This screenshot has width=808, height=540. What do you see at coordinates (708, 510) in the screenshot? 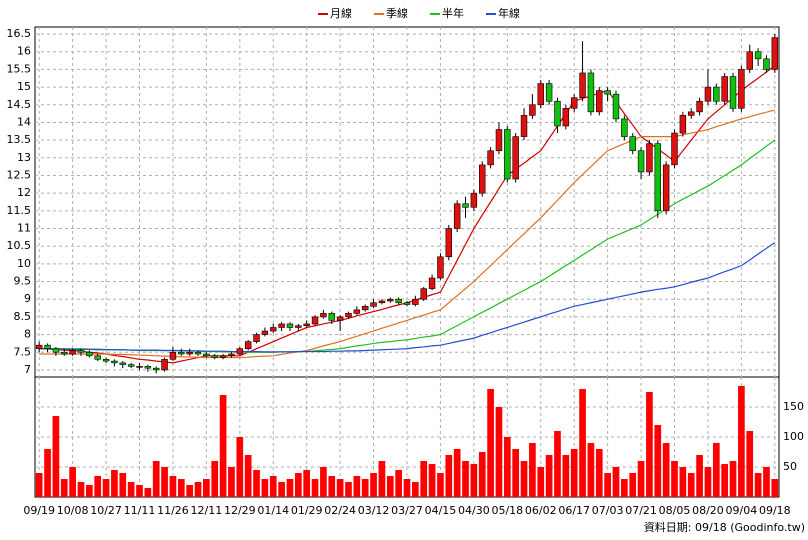
I see `x-tick-label: 08/20` at bounding box center [708, 510].